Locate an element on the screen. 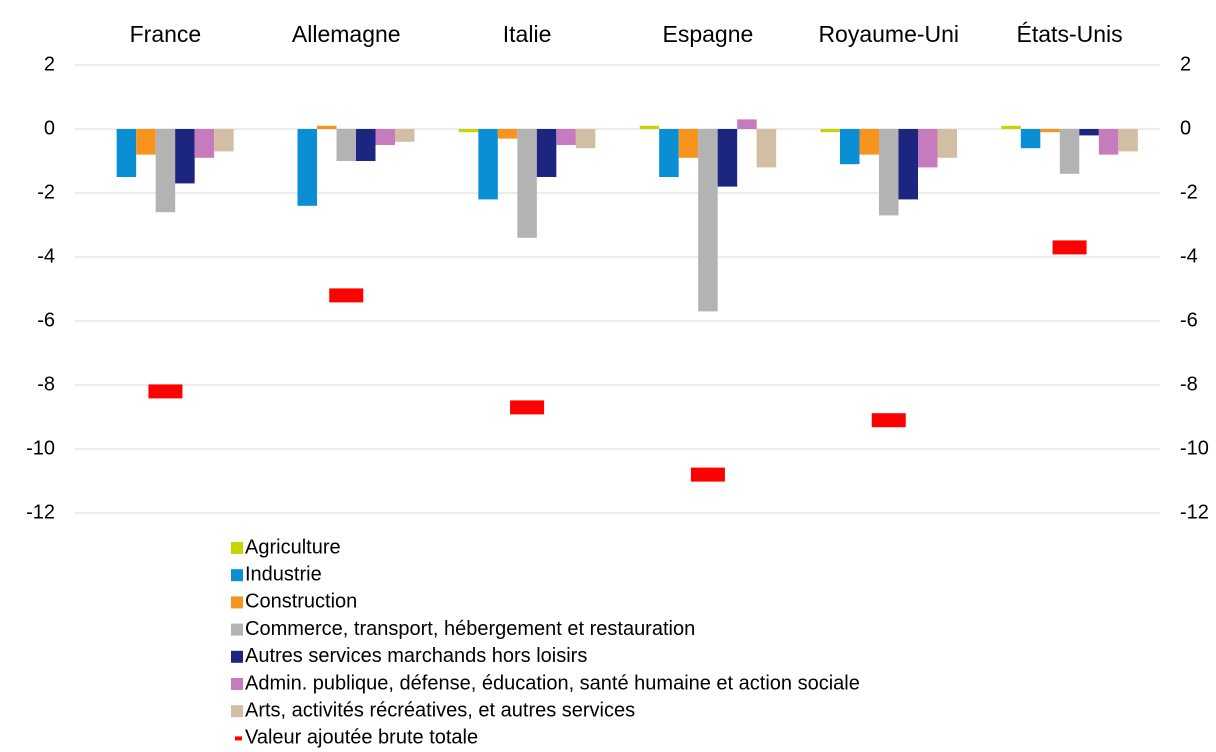 The image size is (1216, 752). y2-tick-label: -2 is located at coordinates (1189, 192).